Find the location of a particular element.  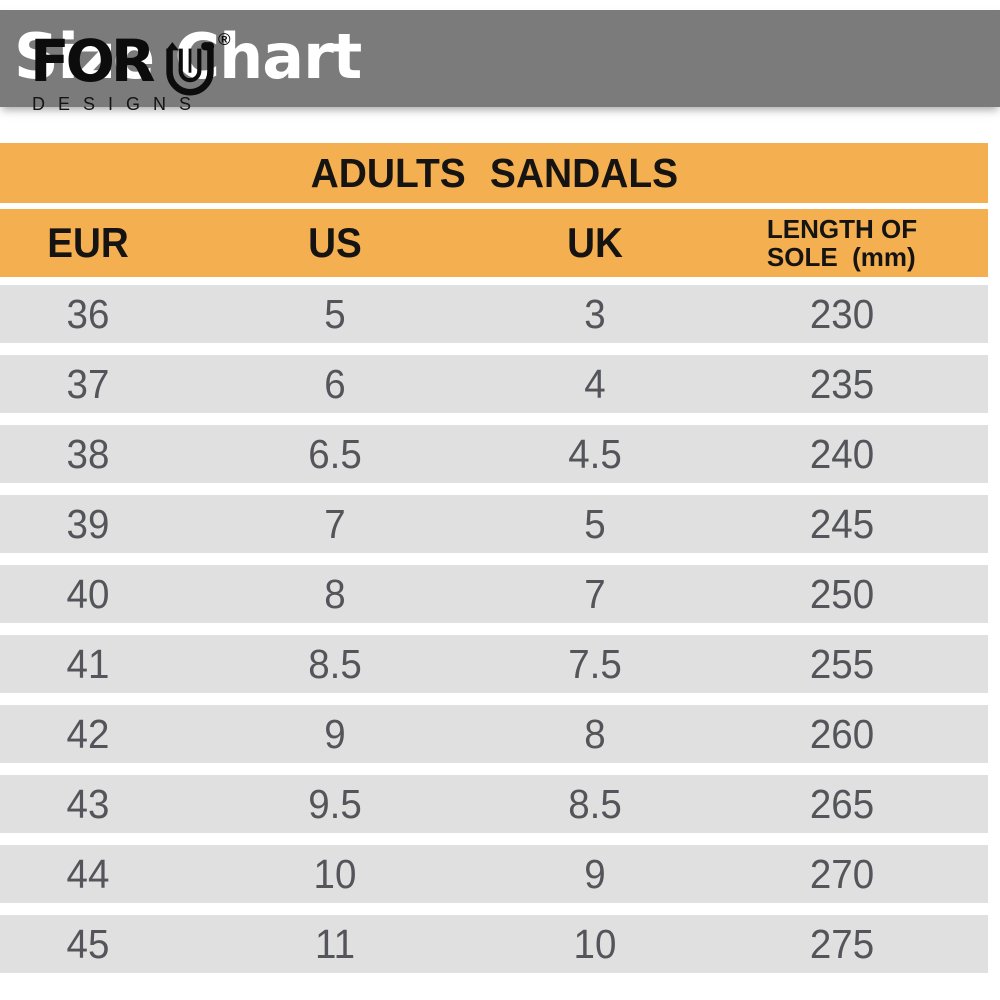

table-row: 36 5 3 230 is located at coordinates (494, 314).